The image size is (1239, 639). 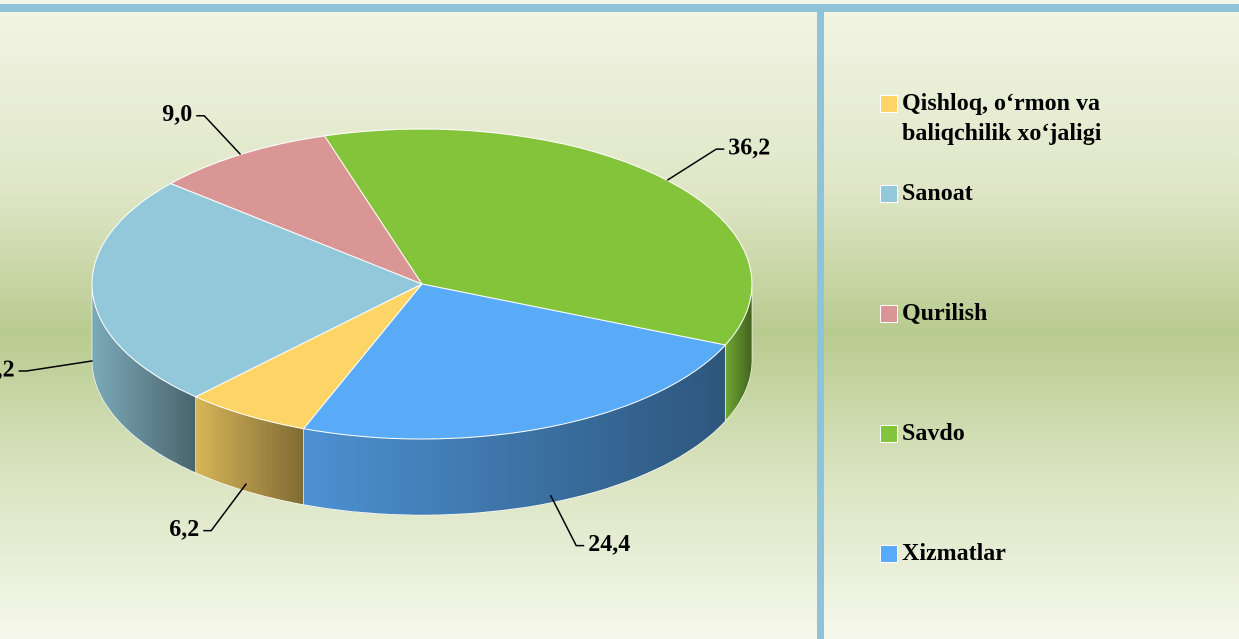 I want to click on legend-label: Qurilish, so click(x=945, y=313).